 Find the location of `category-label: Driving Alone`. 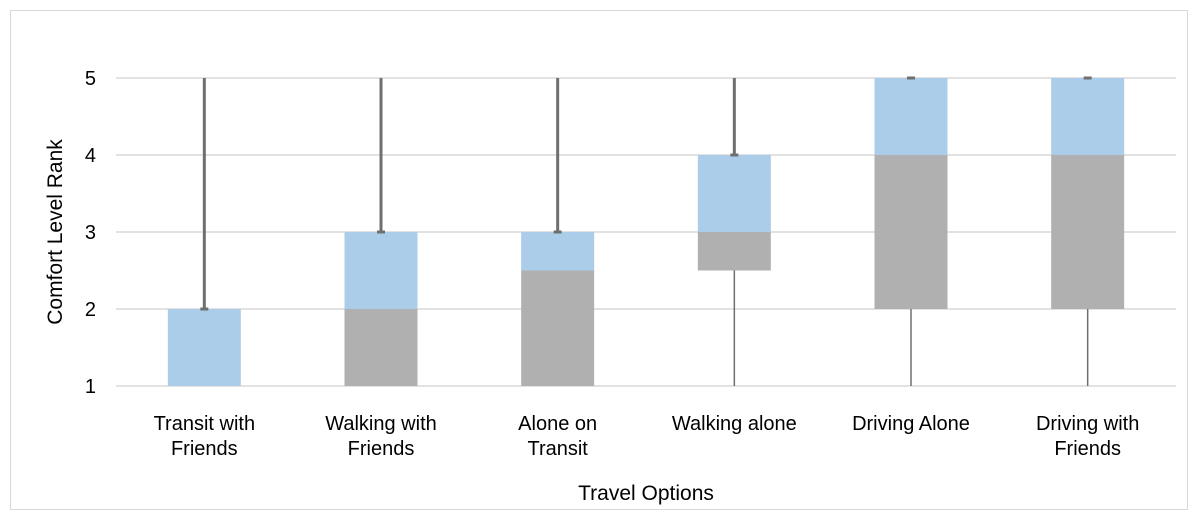

category-label: Driving Alone is located at coordinates (911, 424).